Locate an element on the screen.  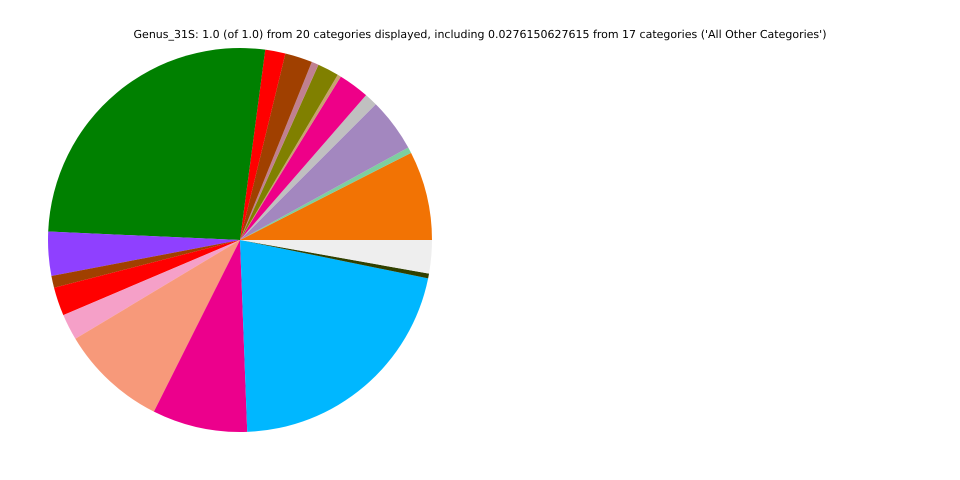
text: Genus_31S: 1.0 (of 1.0) from 20 categories displayed, including 0.0276150627615 from 17 categories ('All Other Categories') is located at coordinates (480, 34).